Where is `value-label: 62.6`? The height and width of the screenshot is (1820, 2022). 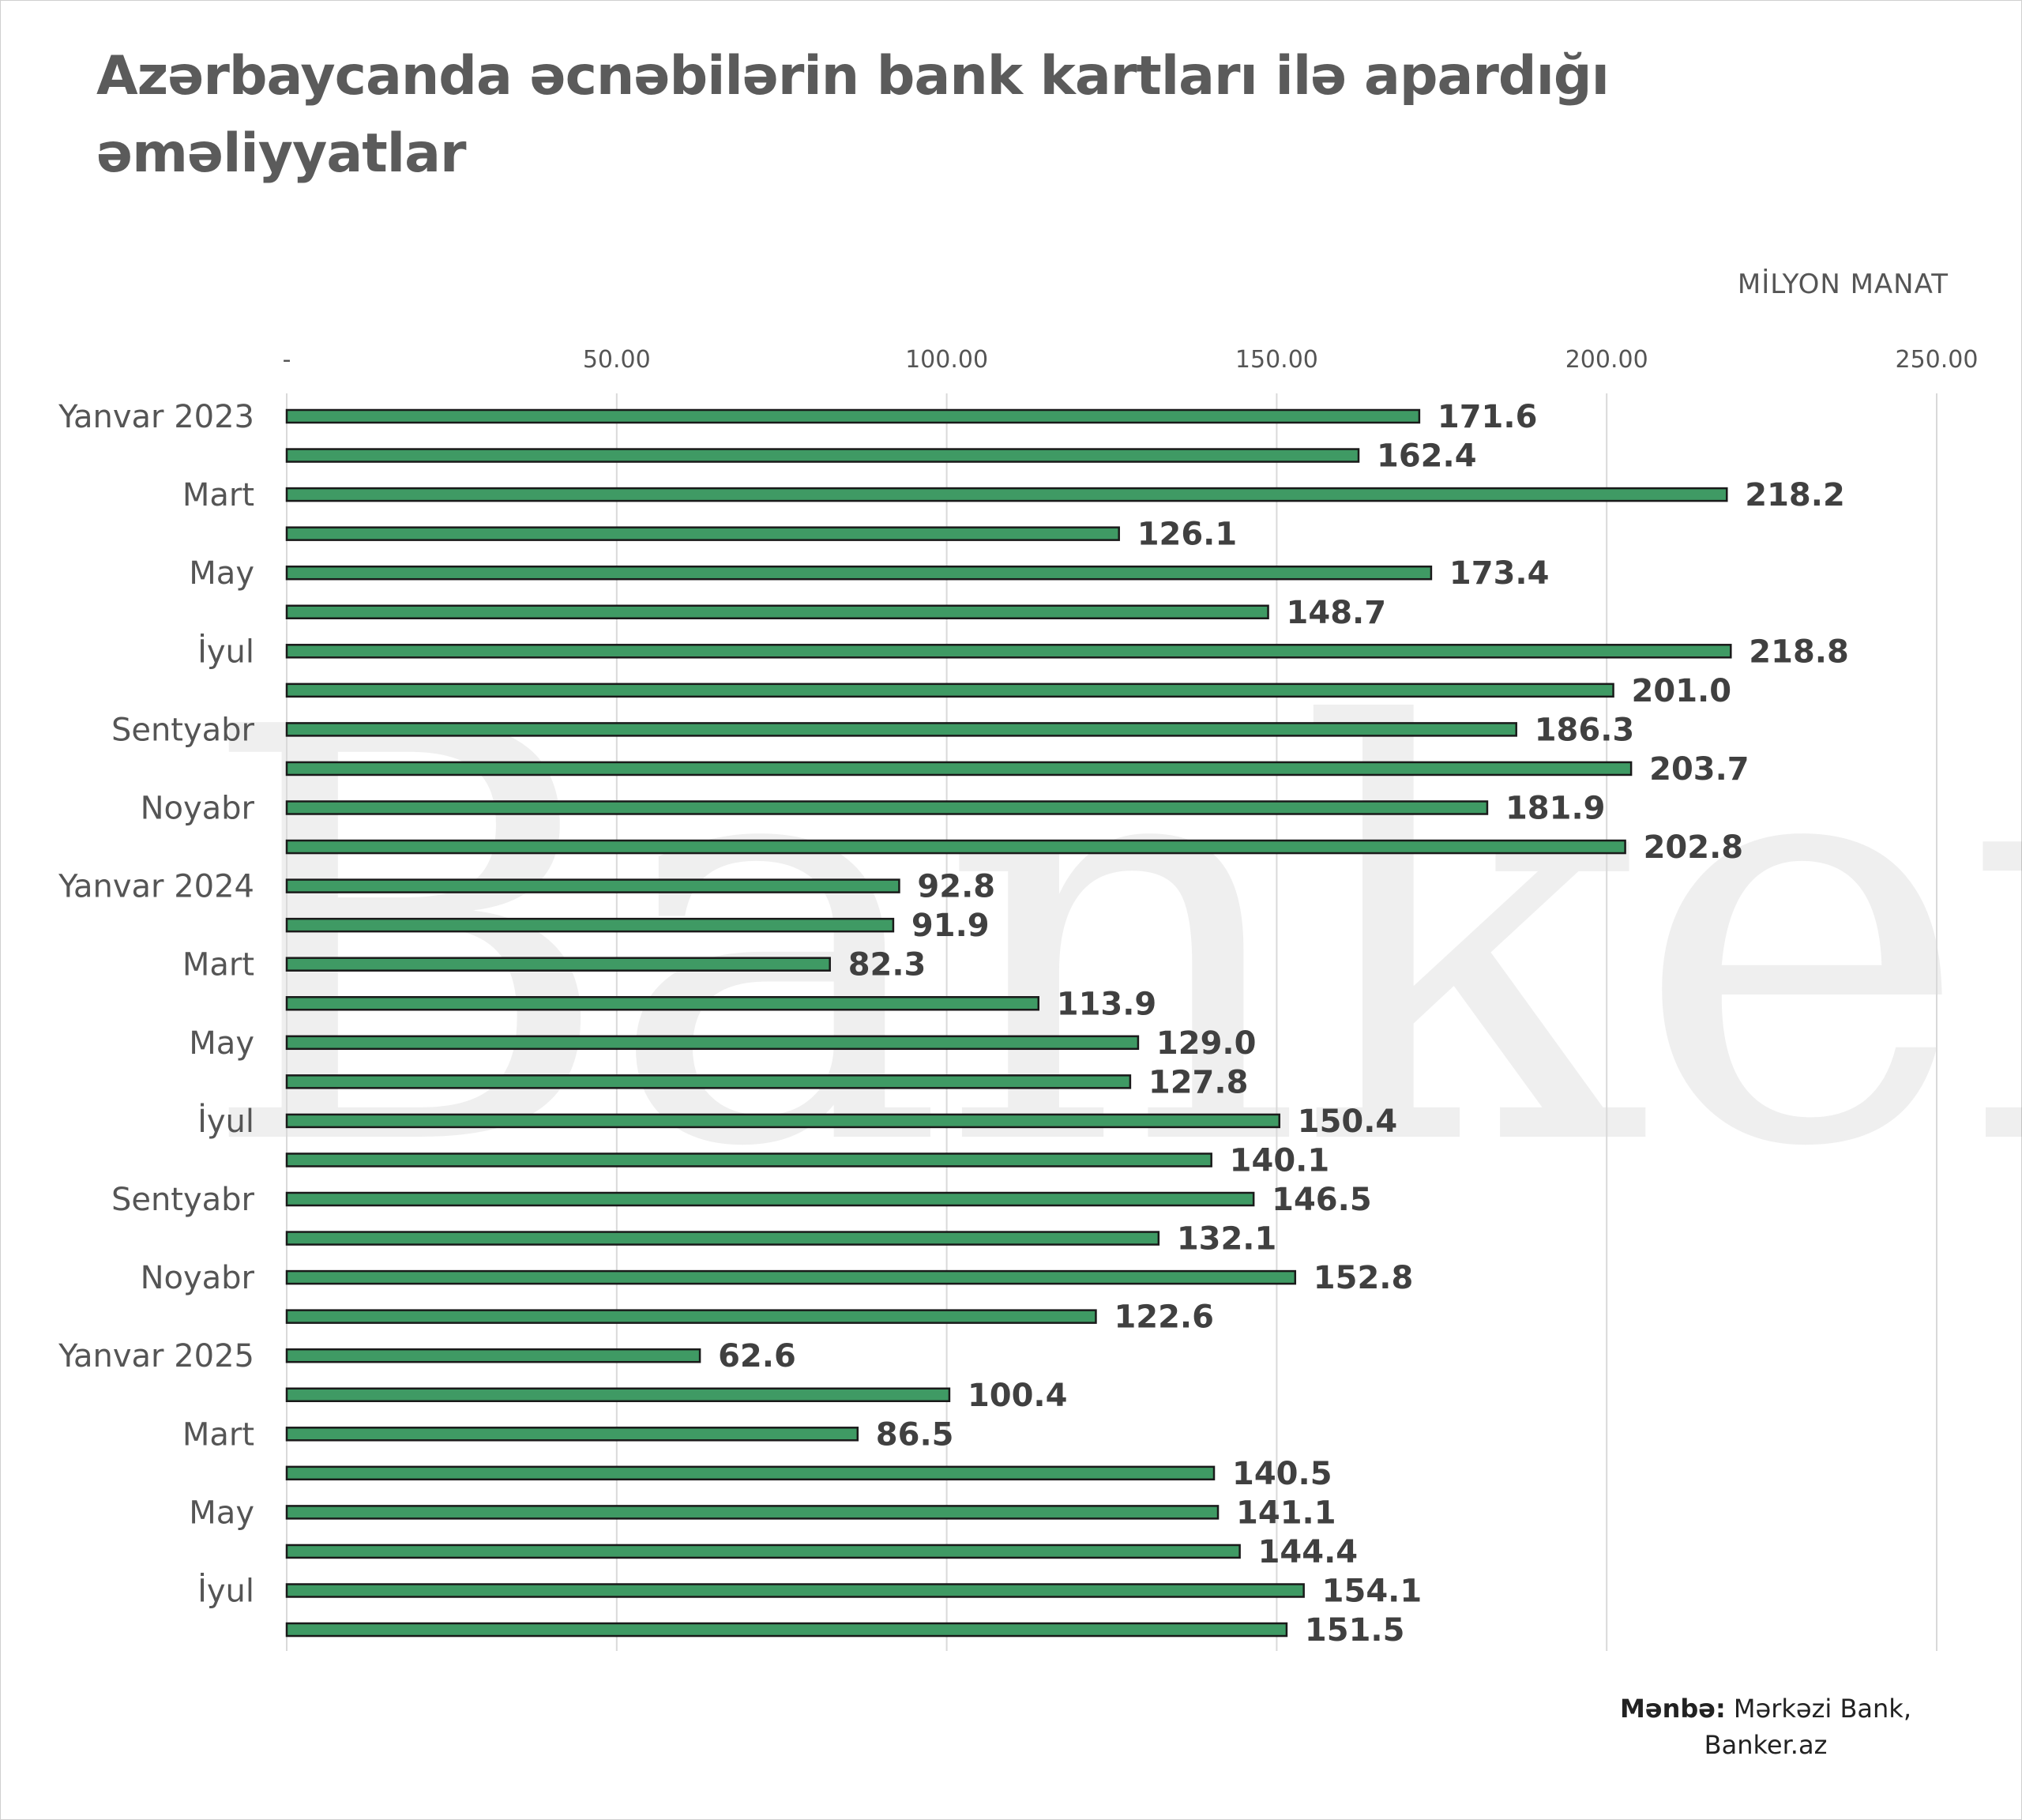
value-label: 62.6 is located at coordinates (757, 1356).